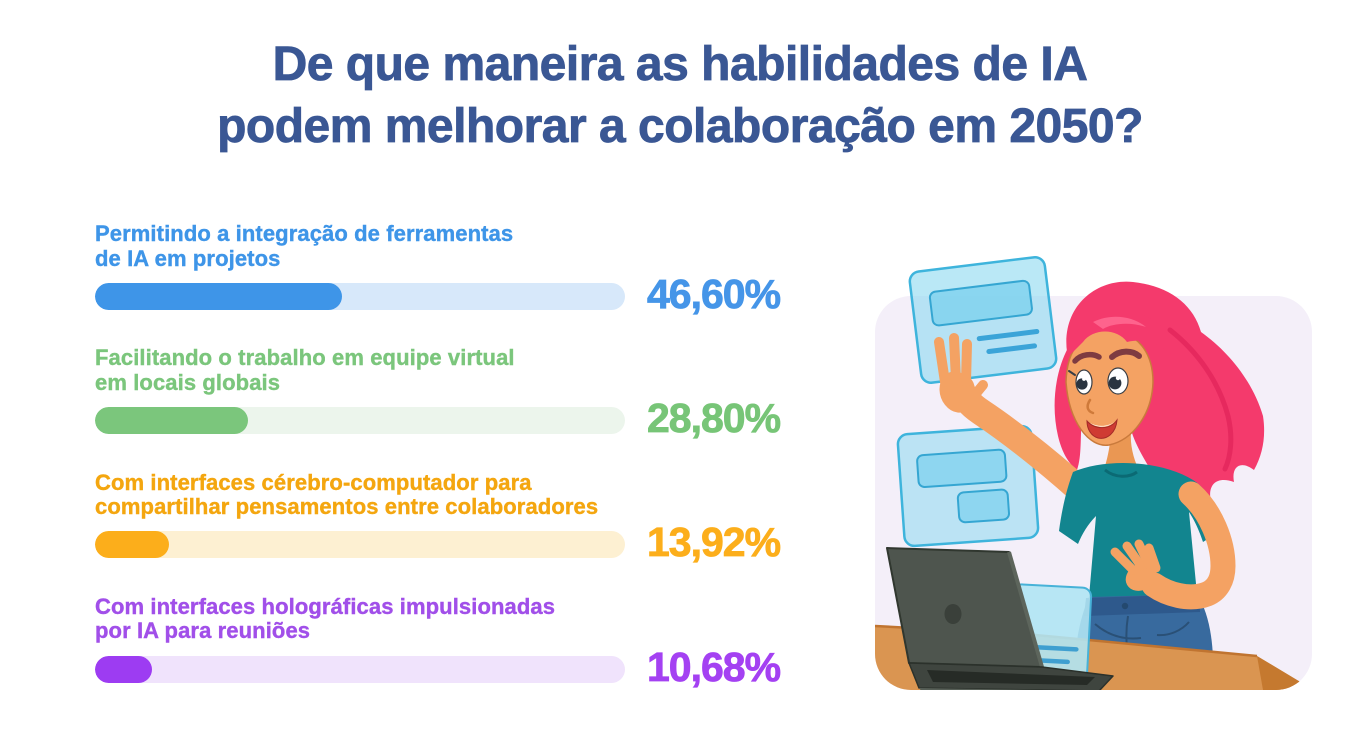 This screenshot has width=1360, height=743. What do you see at coordinates (188, 382) in the screenshot?
I see `bar-label-line2: em locais globais` at bounding box center [188, 382].